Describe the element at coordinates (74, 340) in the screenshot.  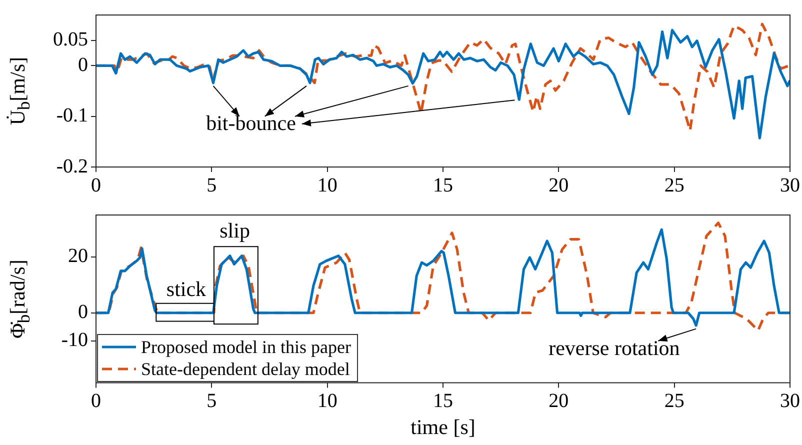
I see `y-tick-label: -10` at that location.